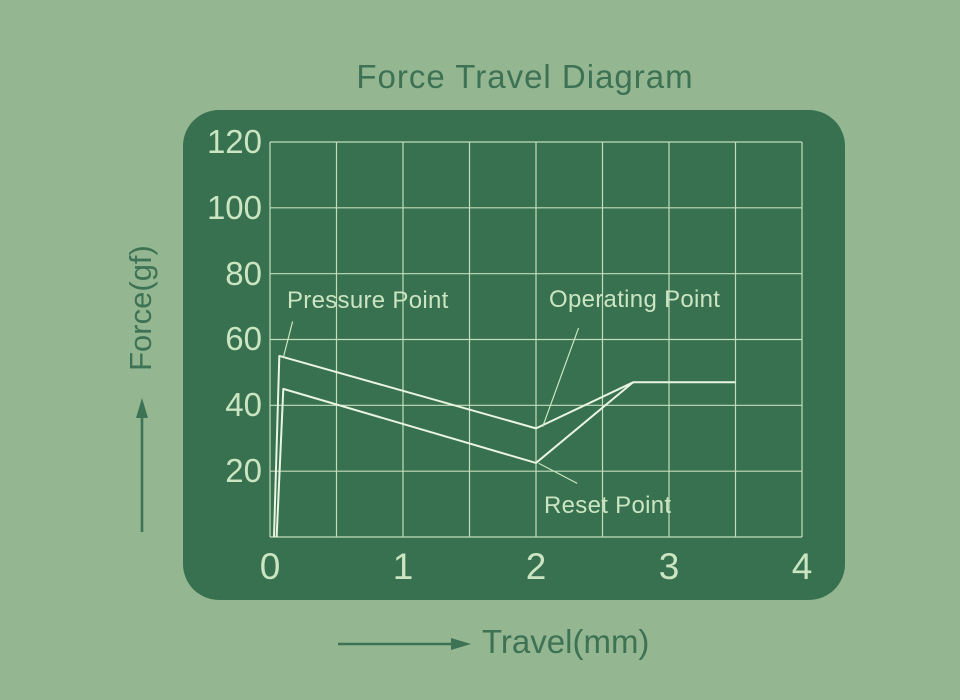  What do you see at coordinates (608, 505) in the screenshot?
I see `reset-point-annotation: Reset Point` at bounding box center [608, 505].